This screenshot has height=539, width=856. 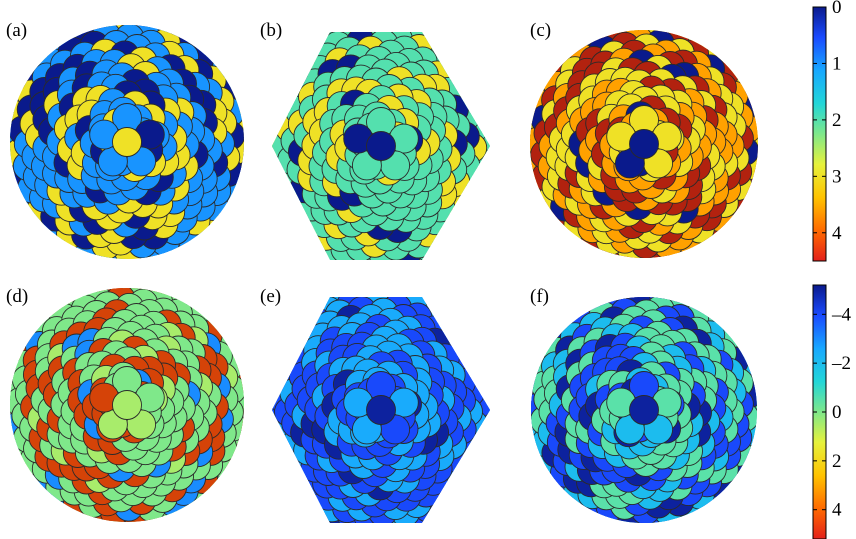 I want to click on colorbar-top-tick-label: 4, so click(x=837, y=233).